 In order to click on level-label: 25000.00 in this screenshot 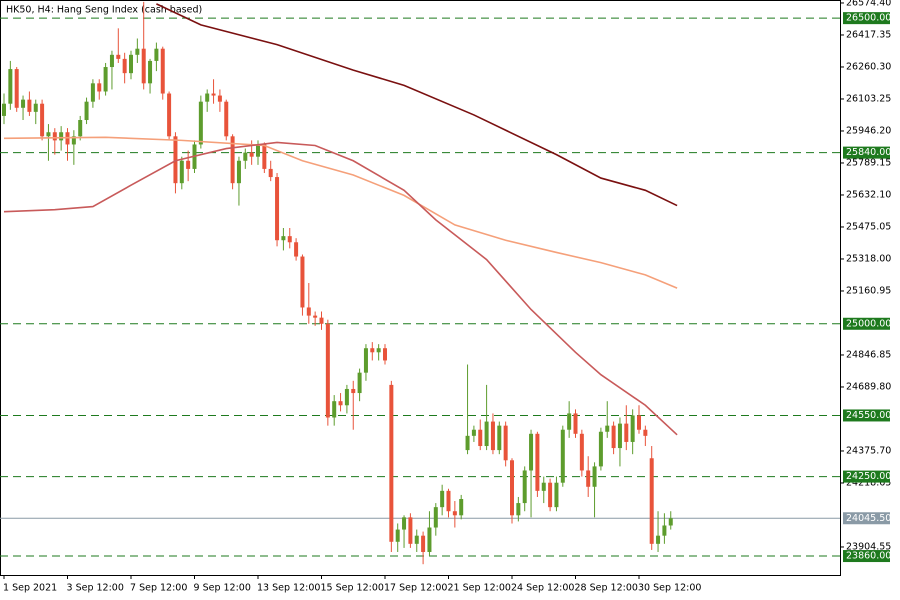, I will do `click(868, 323)`.